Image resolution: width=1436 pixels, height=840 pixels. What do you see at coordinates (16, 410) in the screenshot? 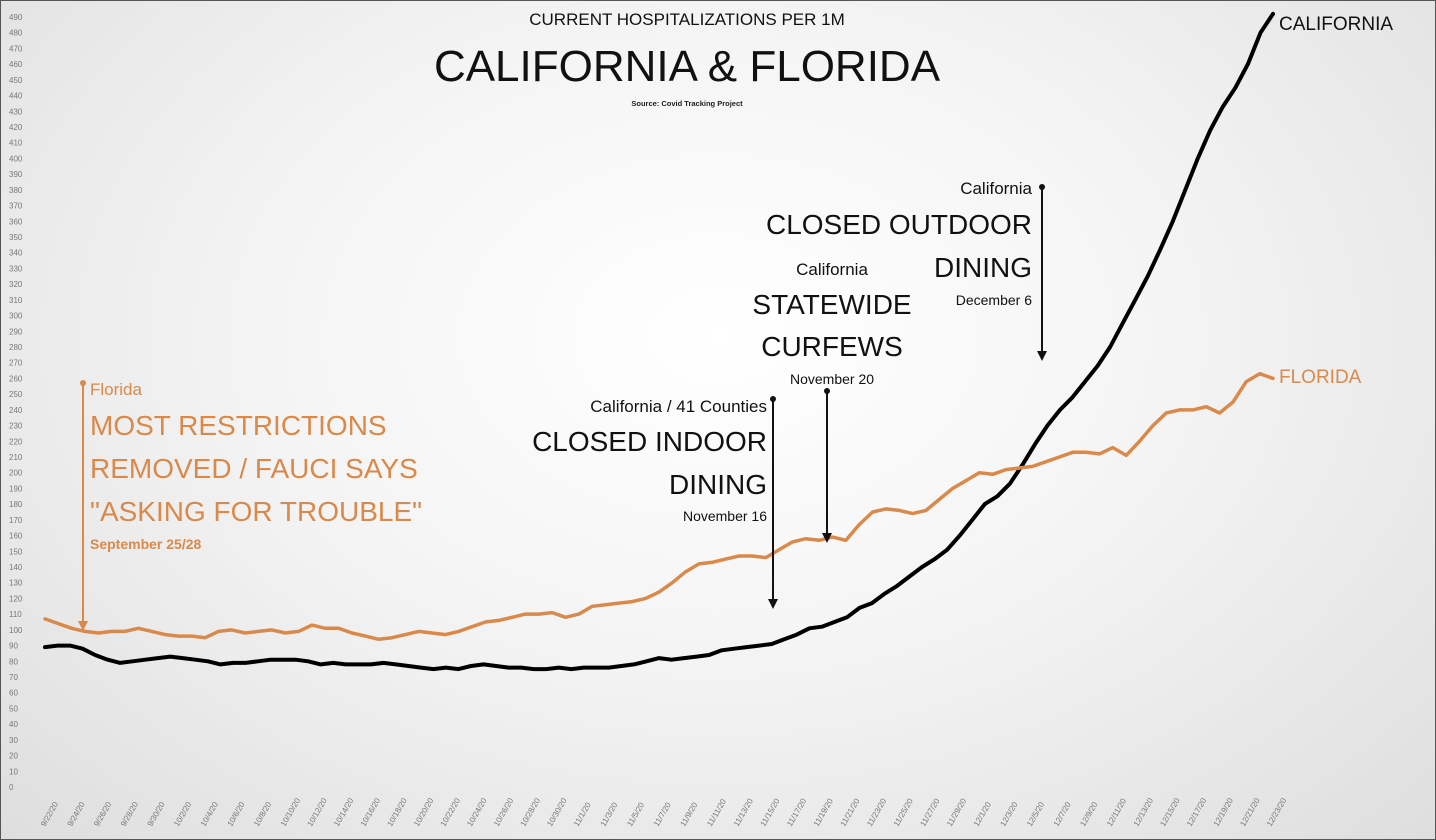
I see `y-tick-label: 240` at bounding box center [16, 410].